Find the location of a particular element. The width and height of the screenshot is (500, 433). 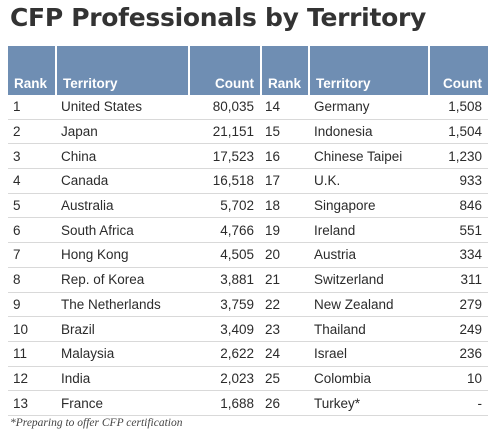

territory-right-cell: Indonesia is located at coordinates (368, 132).